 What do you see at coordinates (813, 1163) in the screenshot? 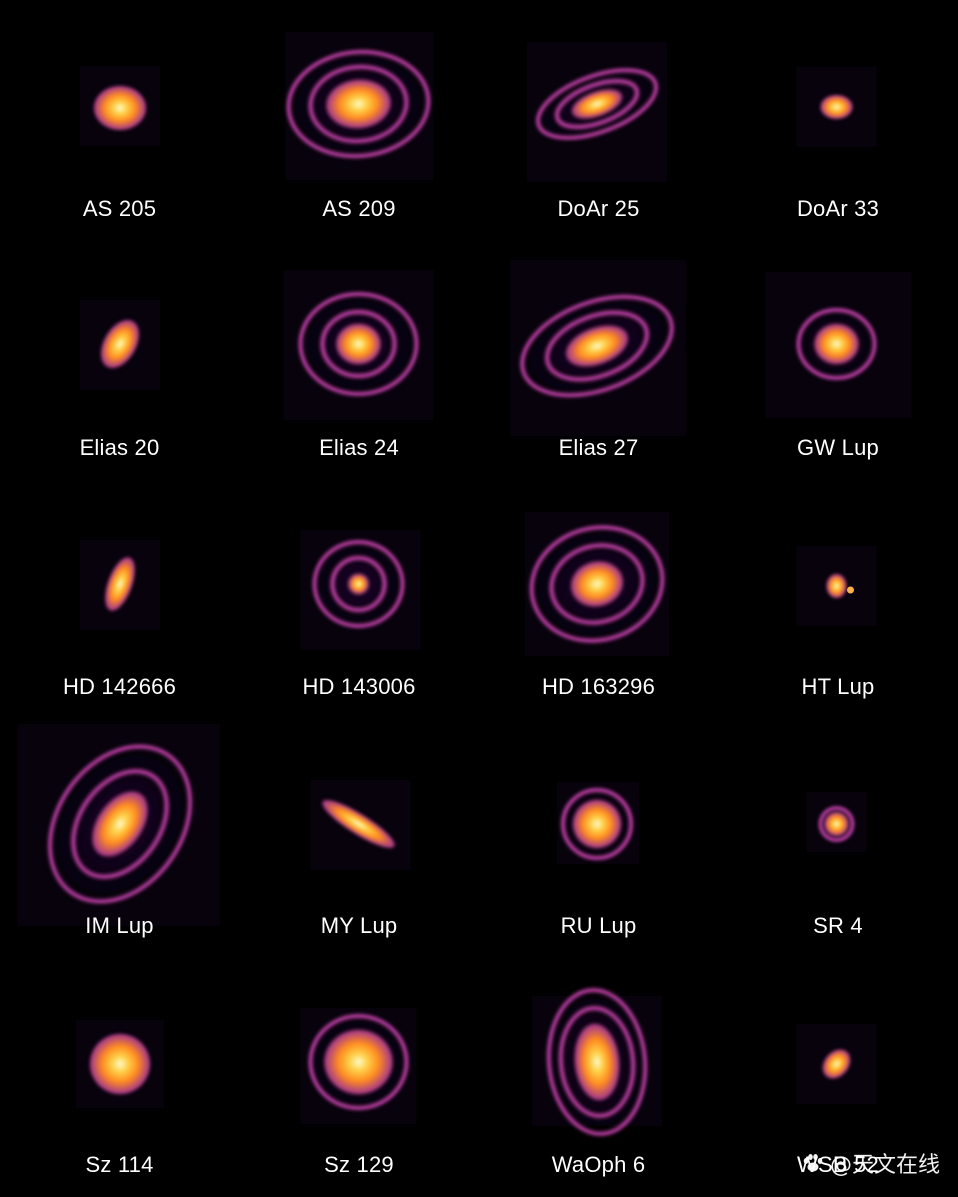
I see `paw-icon` at bounding box center [813, 1163].